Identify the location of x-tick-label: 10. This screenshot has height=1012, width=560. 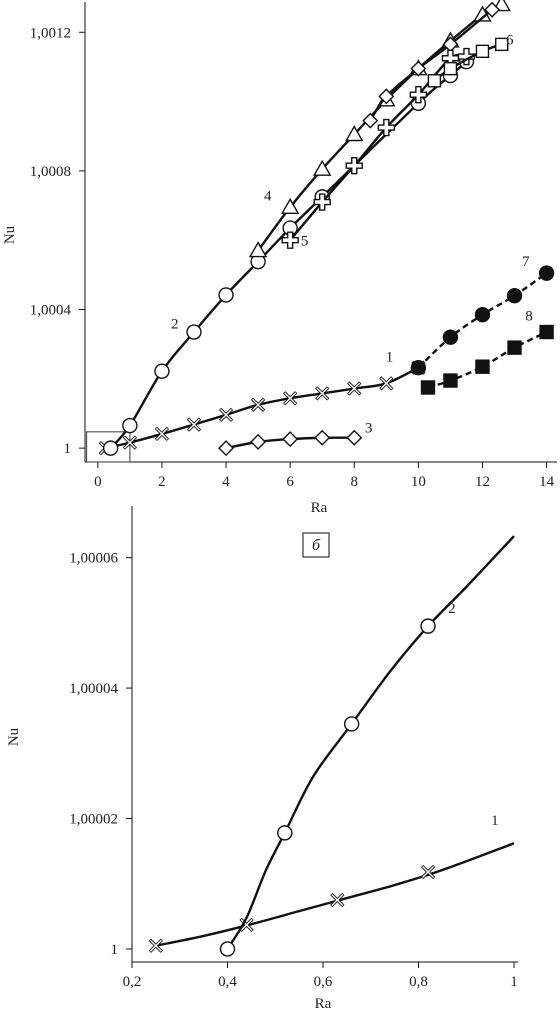
(418, 482).